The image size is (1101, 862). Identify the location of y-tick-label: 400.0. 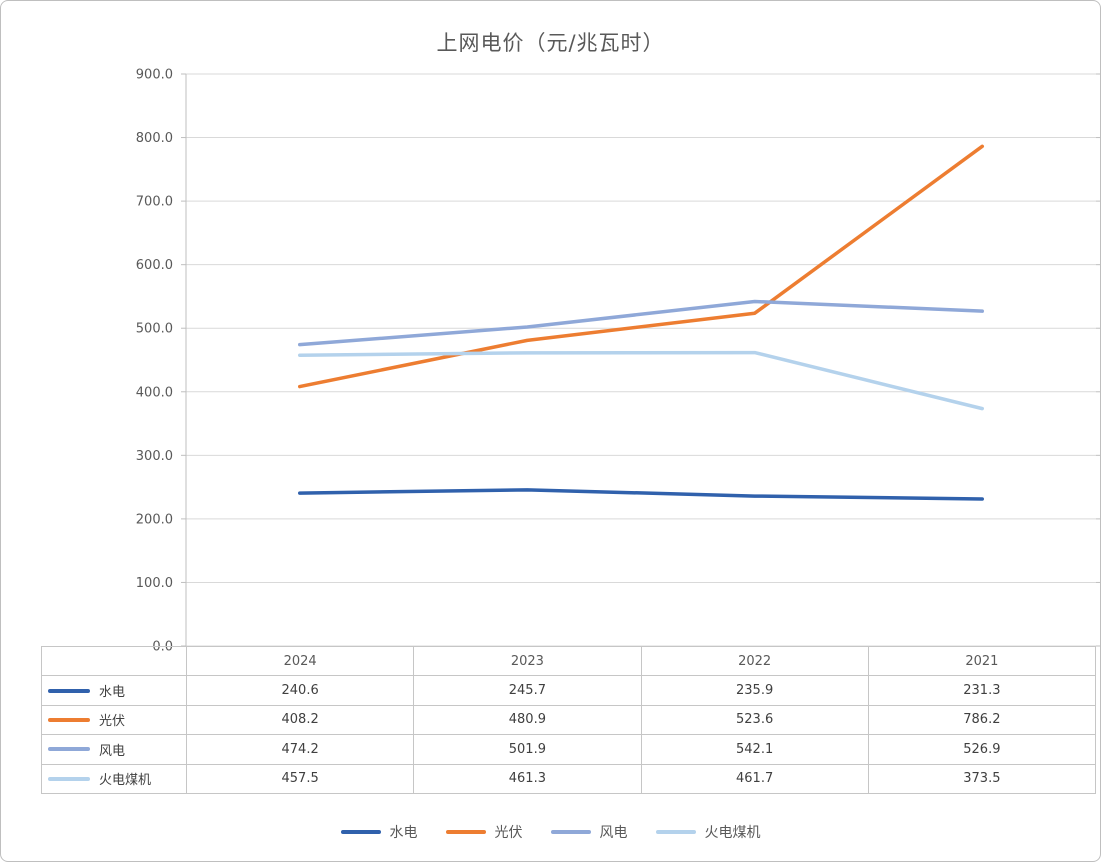
(154, 392).